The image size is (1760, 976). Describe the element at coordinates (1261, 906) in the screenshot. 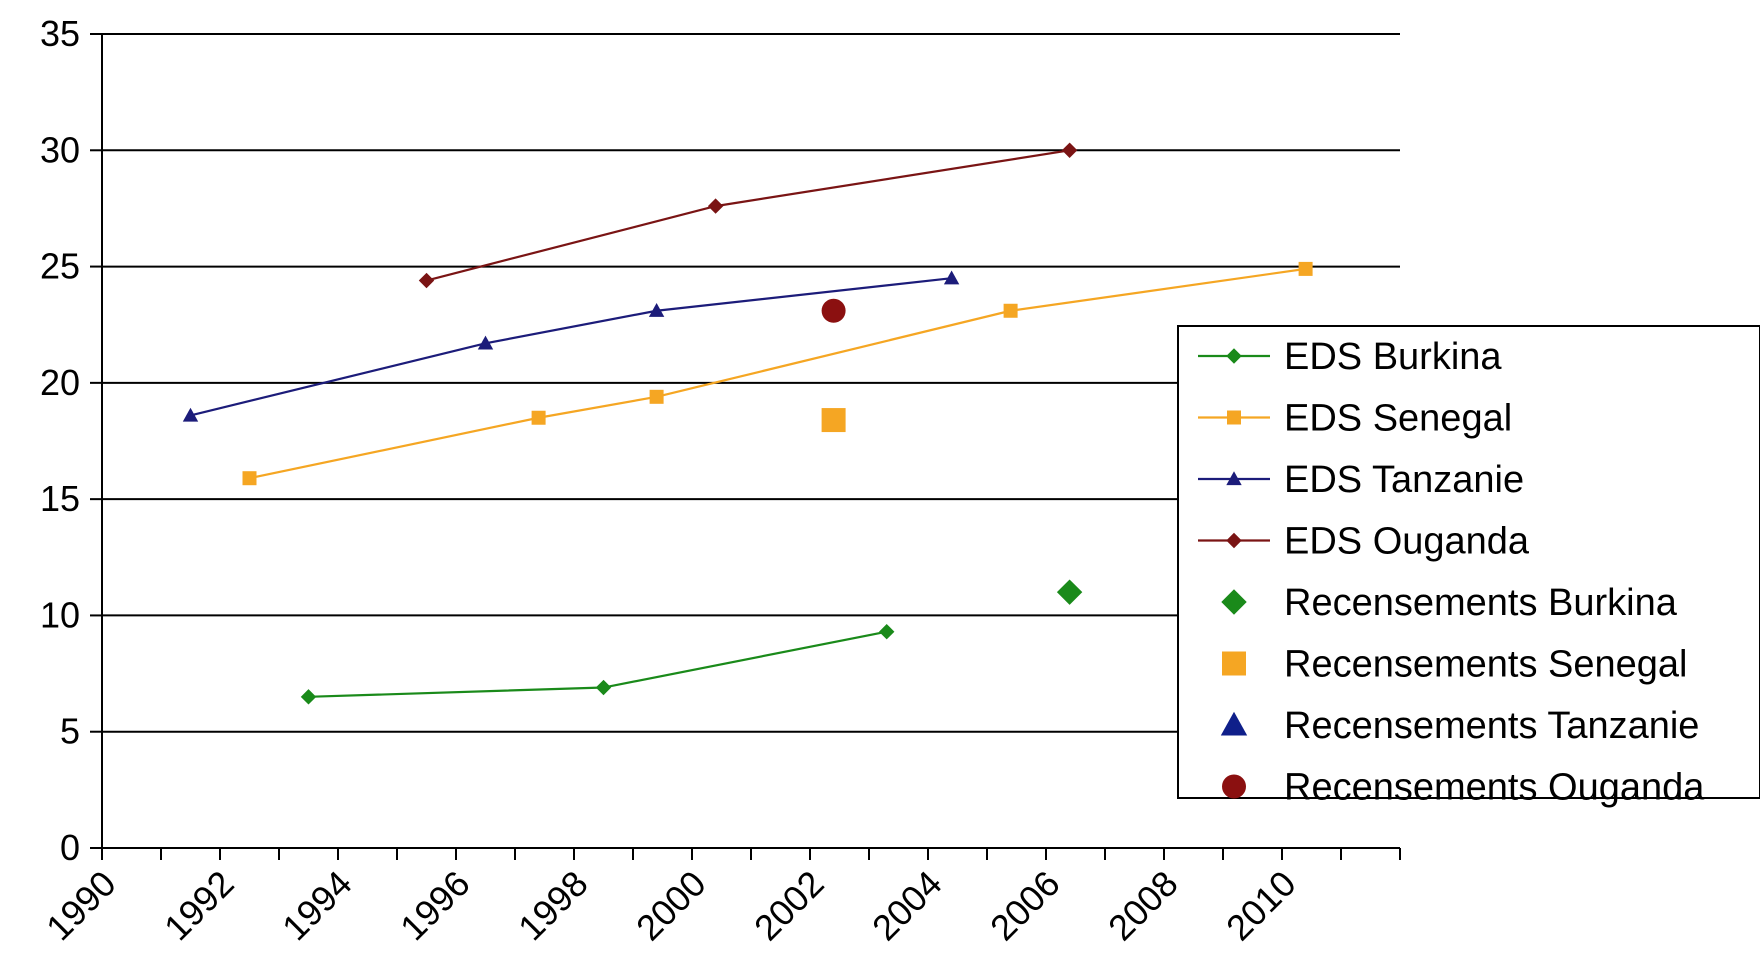

I see `x-tick-label: 2010` at that location.